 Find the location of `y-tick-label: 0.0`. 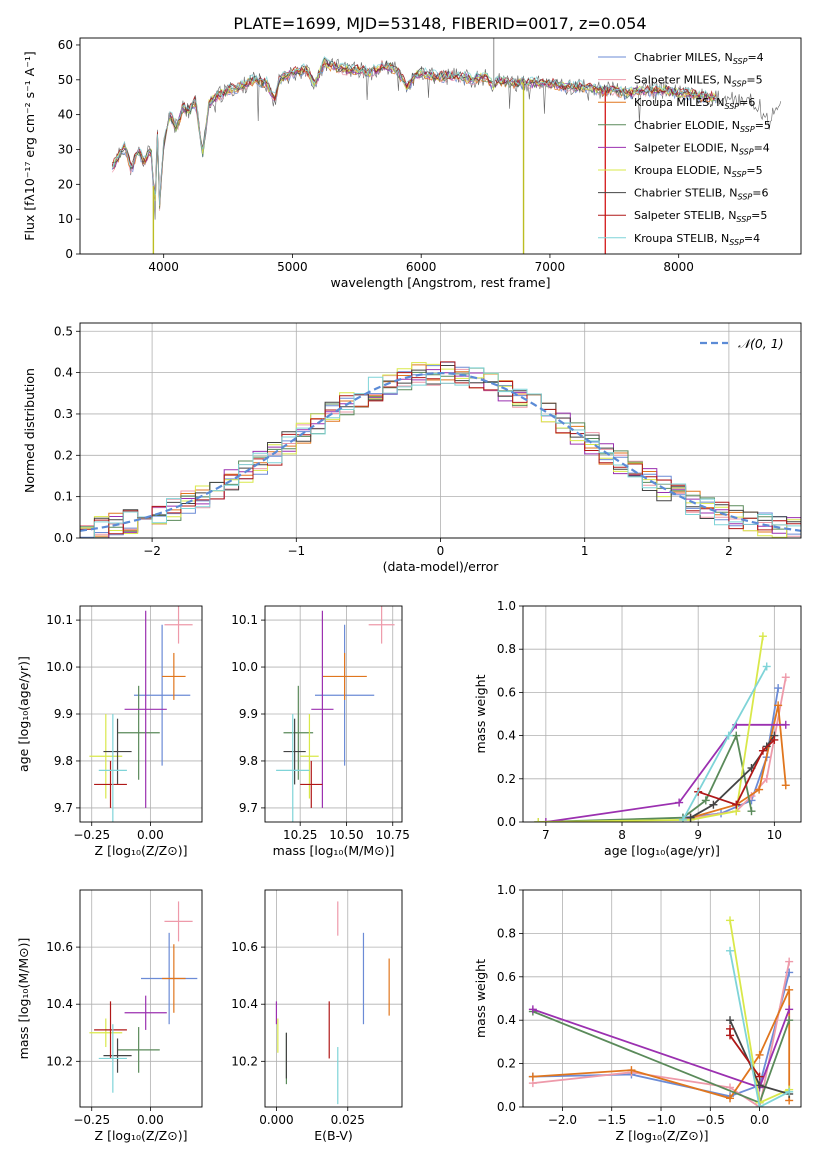

y-tick-label: 0.0 is located at coordinates (63, 538).